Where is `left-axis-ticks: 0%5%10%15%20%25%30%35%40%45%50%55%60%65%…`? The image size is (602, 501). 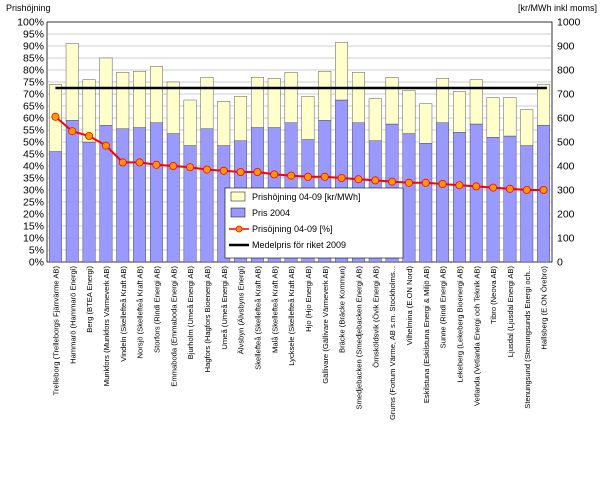
left-axis-ticks: 0%5%10%15%20%25%30%35%40%45%50%55%60%65%… is located at coordinates (30, 143).